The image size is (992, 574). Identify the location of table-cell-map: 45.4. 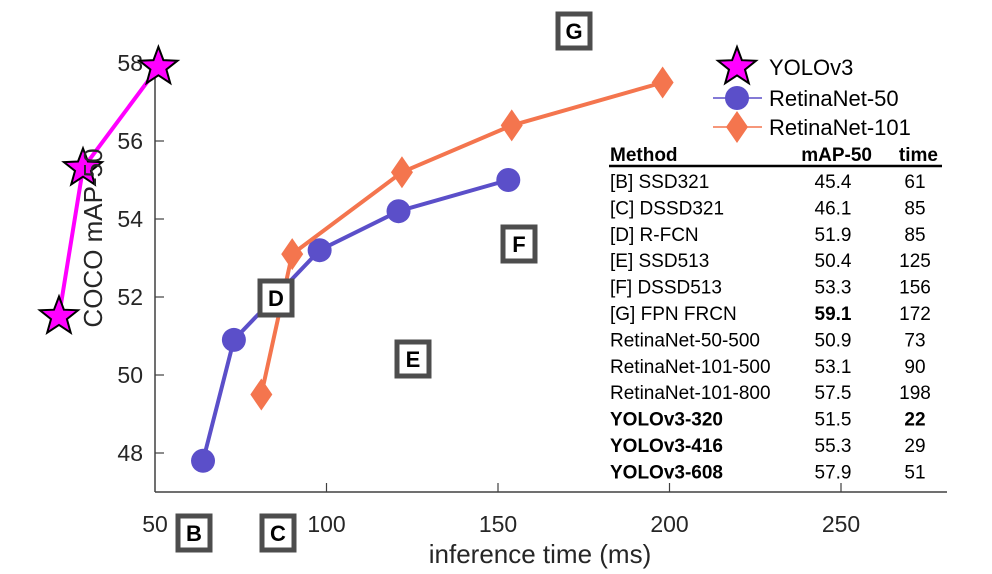
(833, 182).